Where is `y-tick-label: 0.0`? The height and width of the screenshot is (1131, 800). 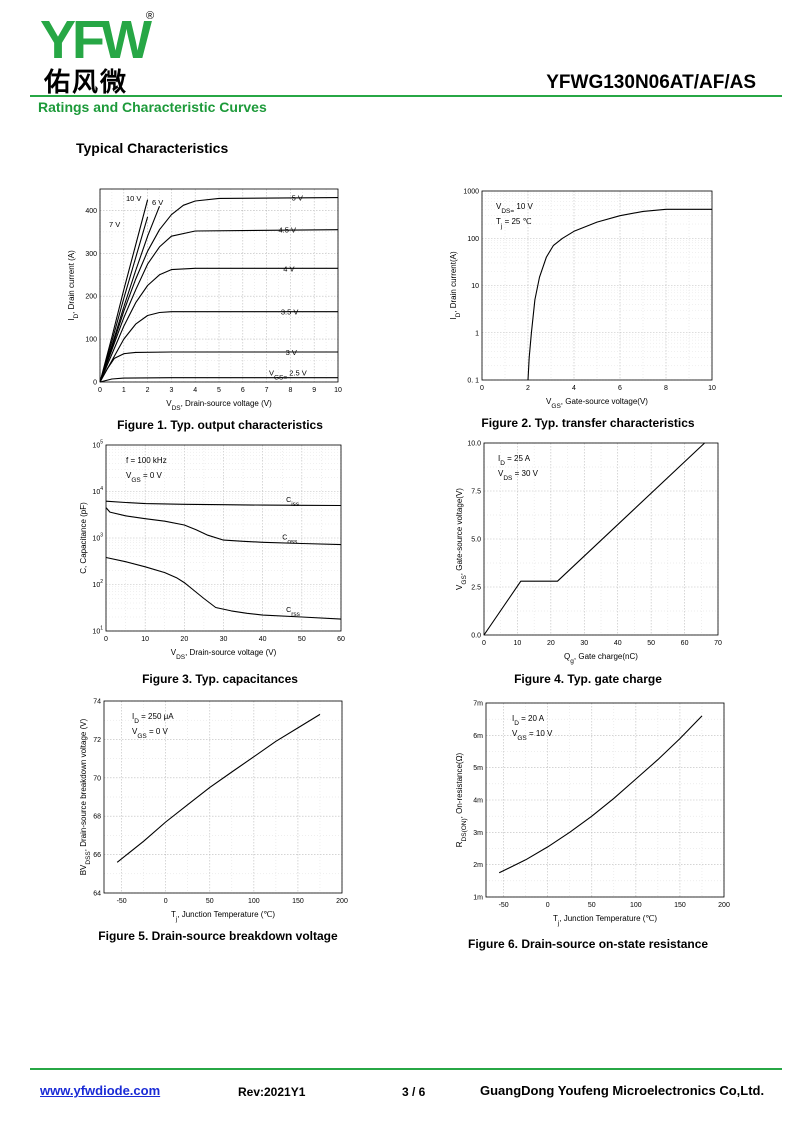
y-tick-label: 0.0 is located at coordinates (476, 636).